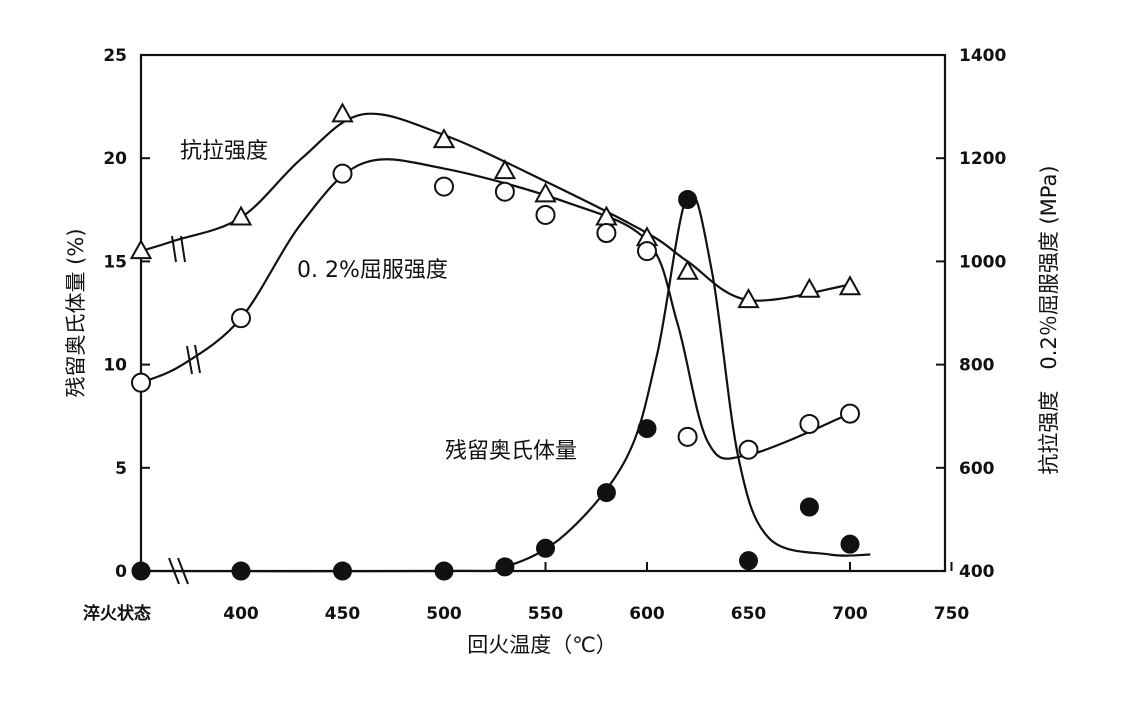 This screenshot has height=702, width=1135. What do you see at coordinates (76, 312) in the screenshot?
I see `y-left-axis-title: 残留奥氏体量 (%)` at bounding box center [76, 312].